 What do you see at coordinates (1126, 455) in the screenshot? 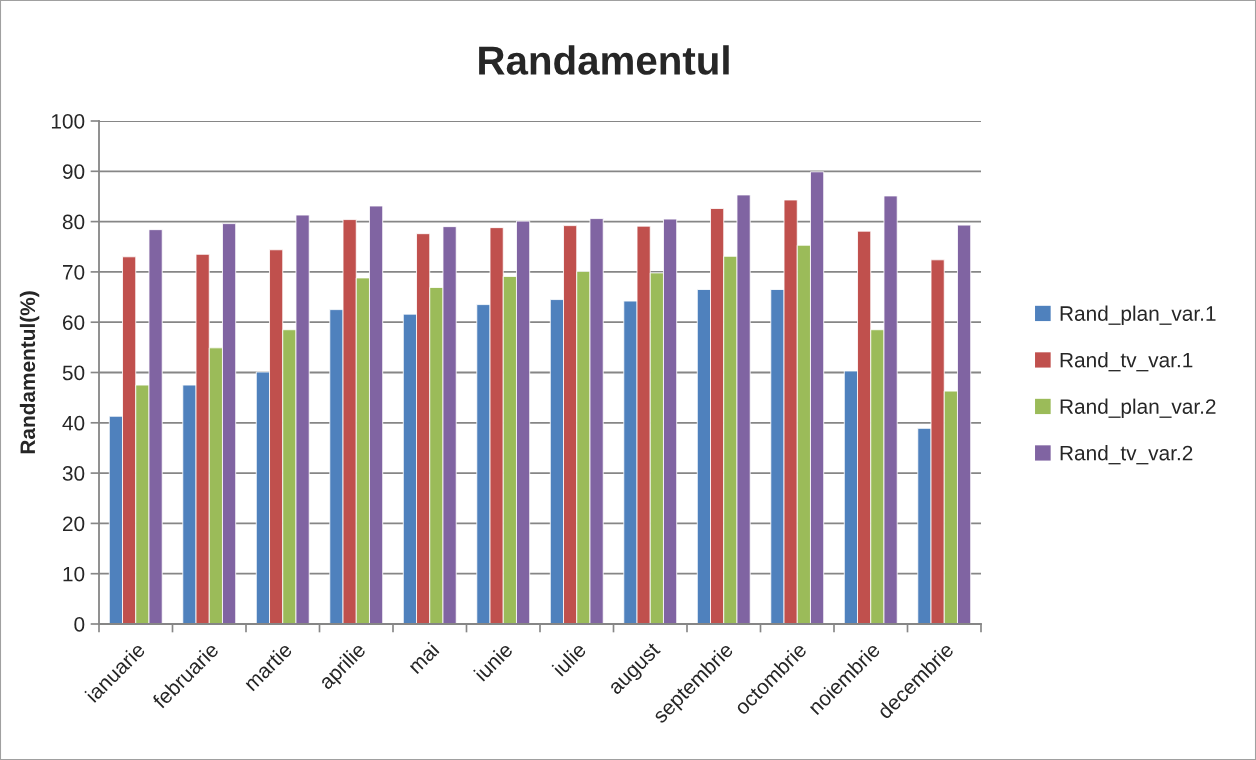
I see `legend-label: Rand_tv_var.2` at bounding box center [1126, 455].